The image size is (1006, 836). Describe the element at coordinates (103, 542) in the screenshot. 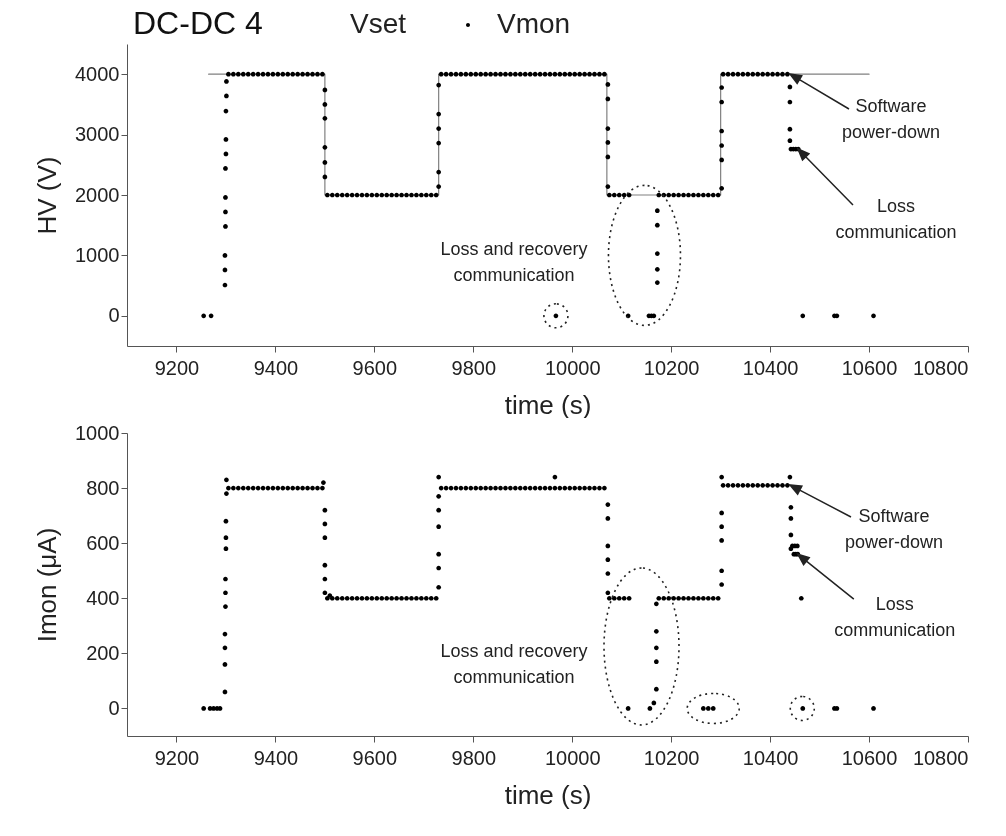

I see `y-tick-label: 600` at that location.